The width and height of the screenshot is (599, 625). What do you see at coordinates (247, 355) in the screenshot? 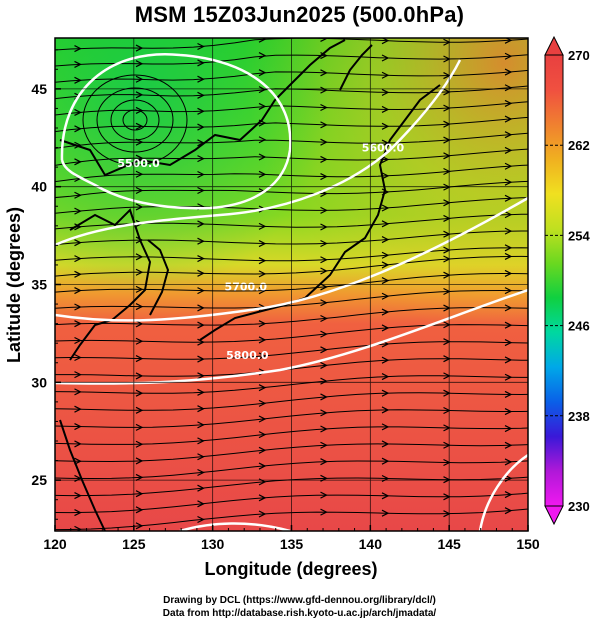
I see `contour-label: 5800.0` at bounding box center [247, 355].